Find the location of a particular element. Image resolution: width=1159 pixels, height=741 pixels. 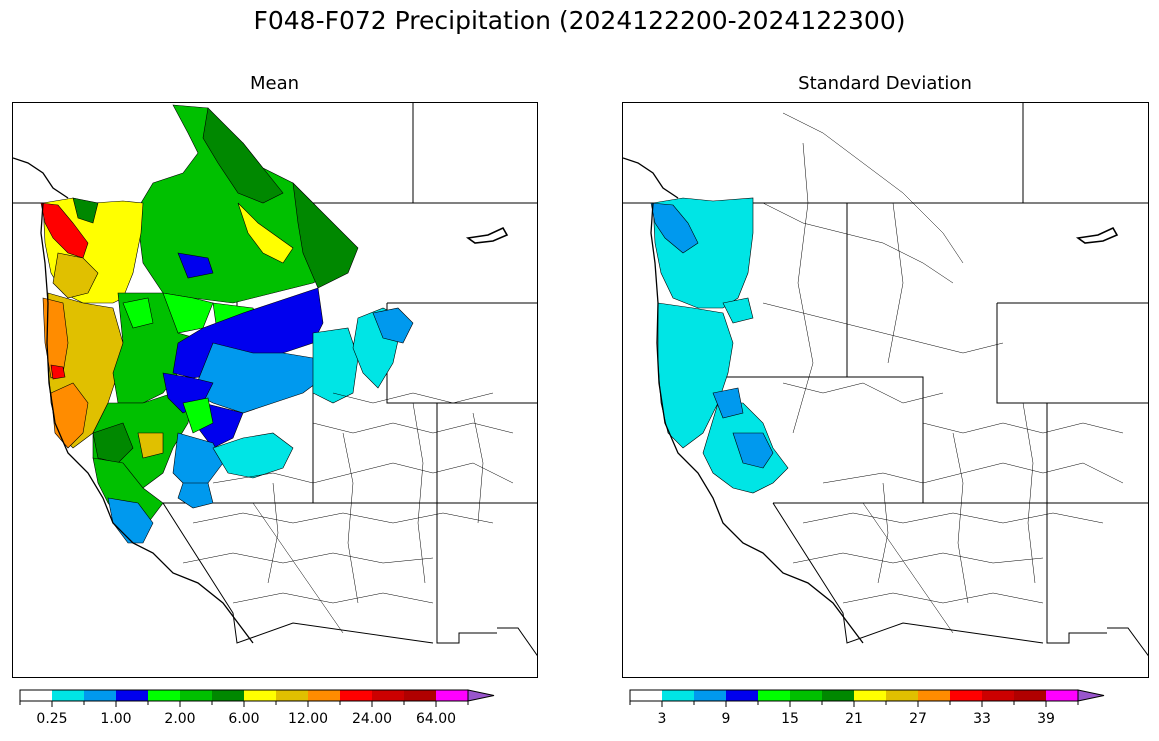

std-colorbar-extend-arrow is located at coordinates (1091, 695).